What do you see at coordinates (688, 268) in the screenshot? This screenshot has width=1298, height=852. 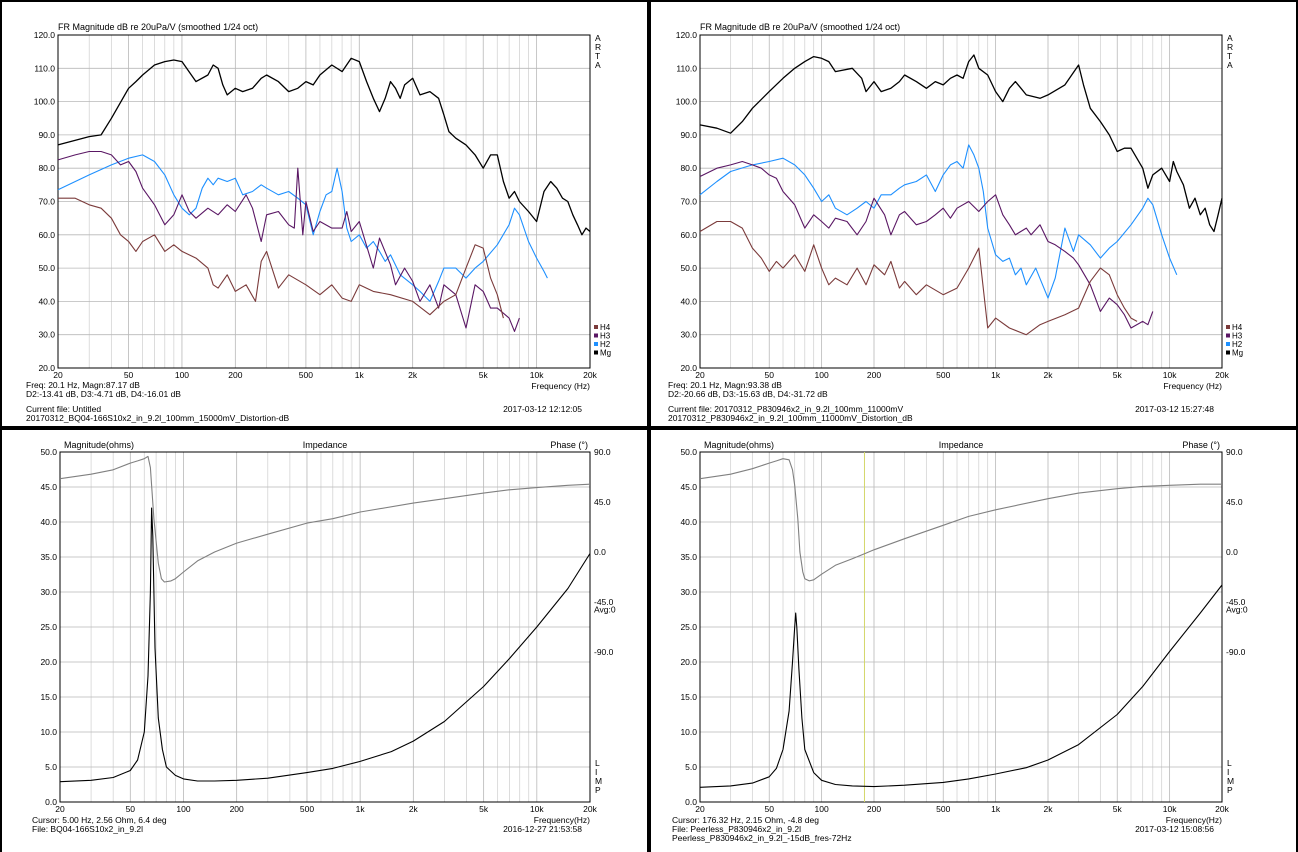 I see `y-tick-label: 50.0` at bounding box center [688, 268].